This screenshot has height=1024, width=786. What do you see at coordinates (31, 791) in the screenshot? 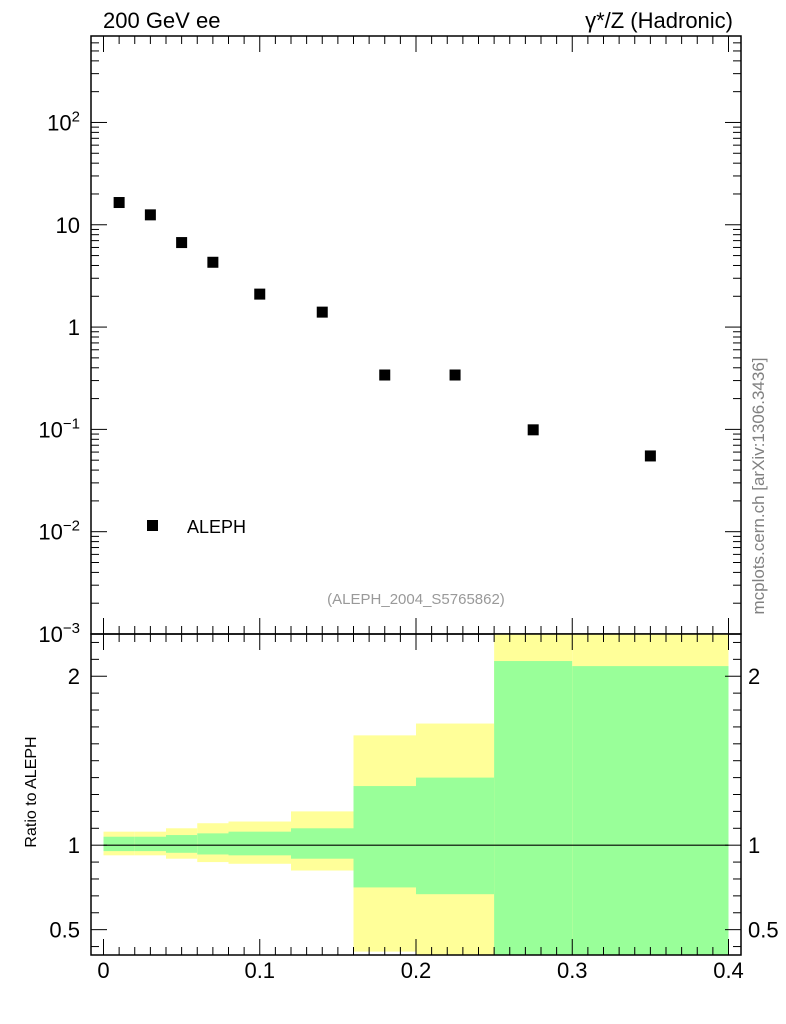
I see `ratio-axis-label: Ratio to ALEPH` at bounding box center [31, 791].